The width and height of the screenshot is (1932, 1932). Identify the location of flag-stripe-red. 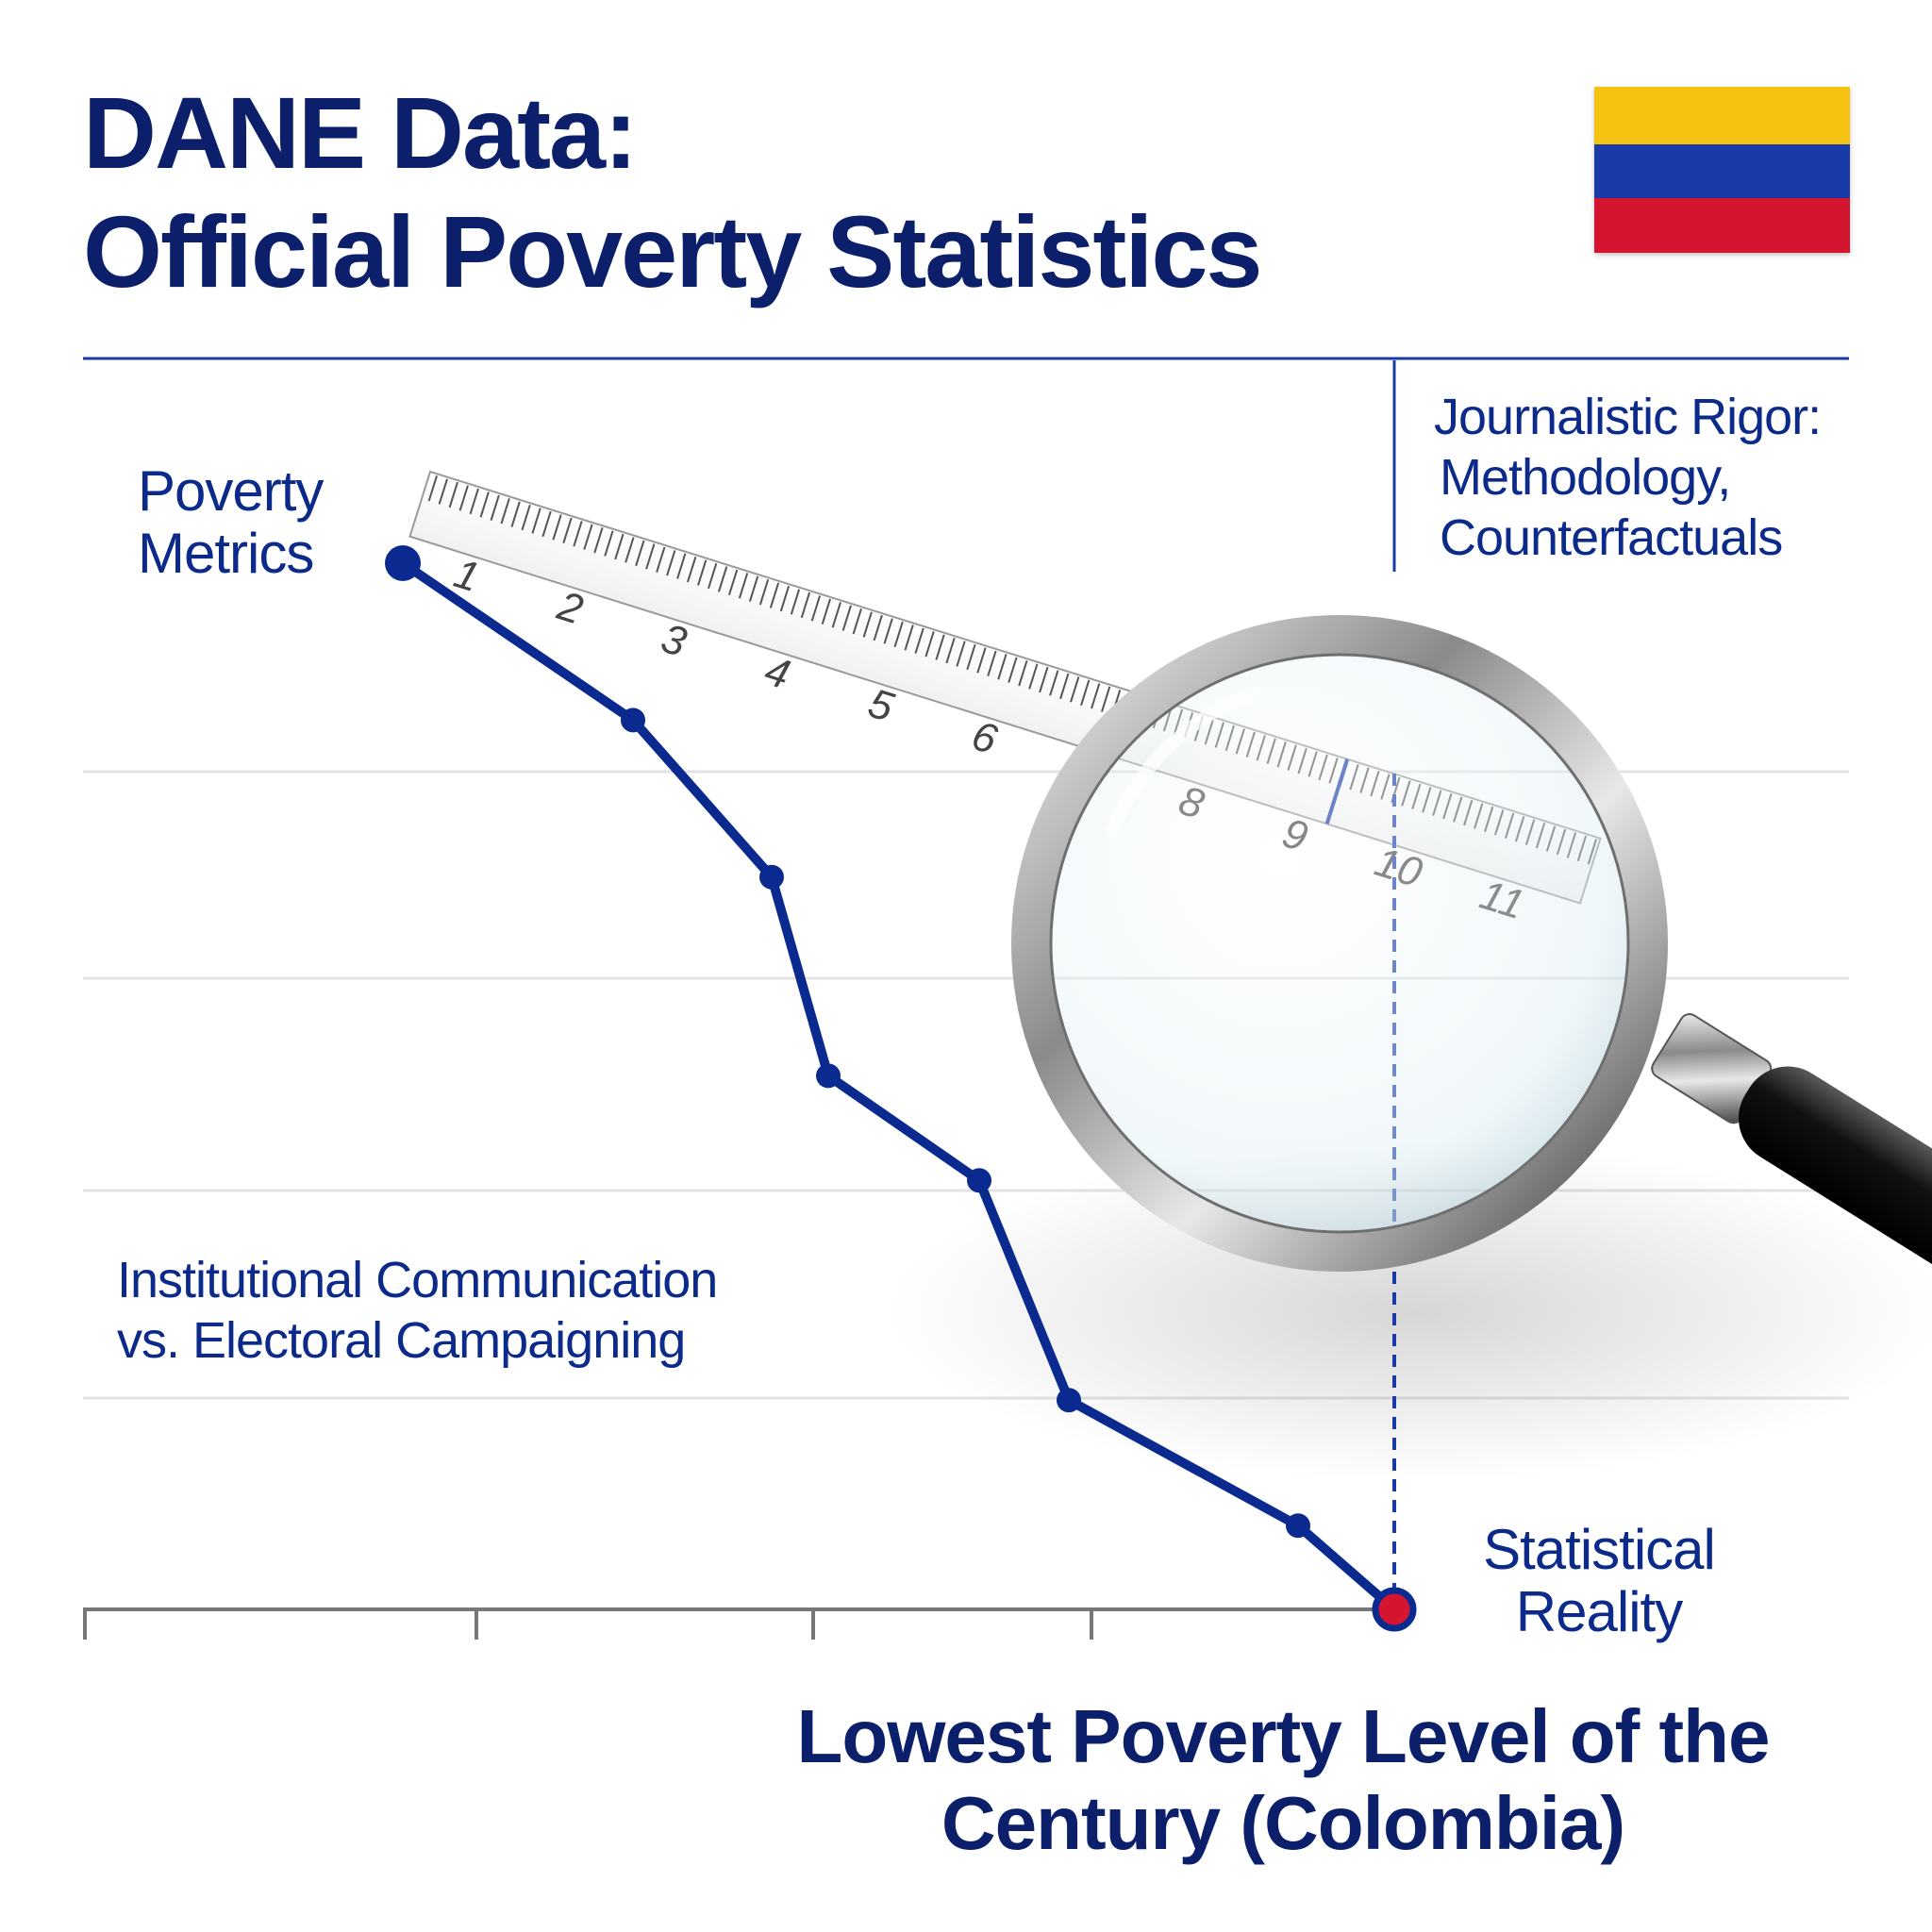
(1722, 225).